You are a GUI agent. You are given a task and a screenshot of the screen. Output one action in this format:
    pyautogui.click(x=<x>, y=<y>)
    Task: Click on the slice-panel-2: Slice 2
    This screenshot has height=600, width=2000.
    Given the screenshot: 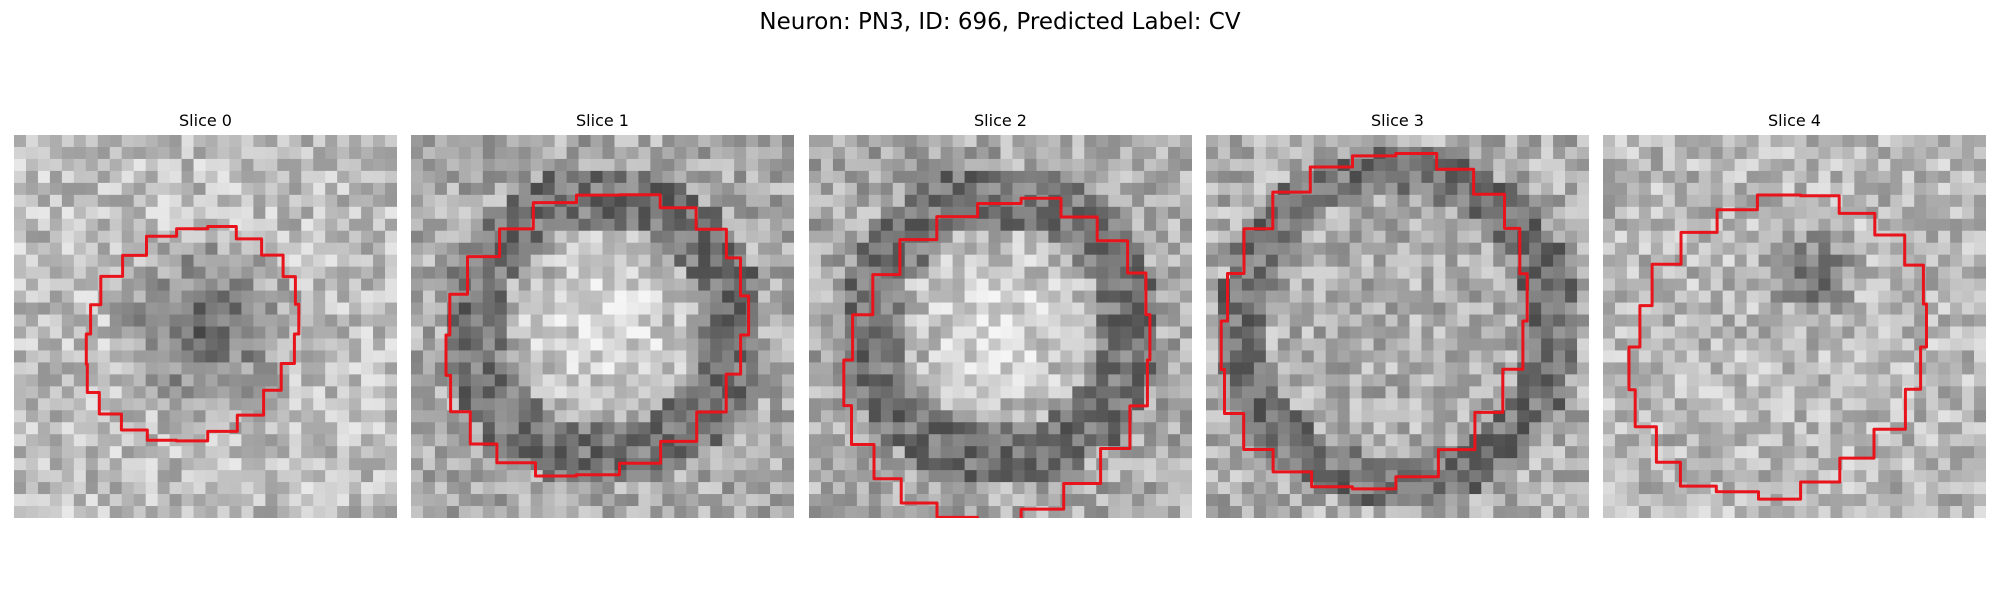 What is the action you would take?
    pyautogui.click(x=1000, y=314)
    